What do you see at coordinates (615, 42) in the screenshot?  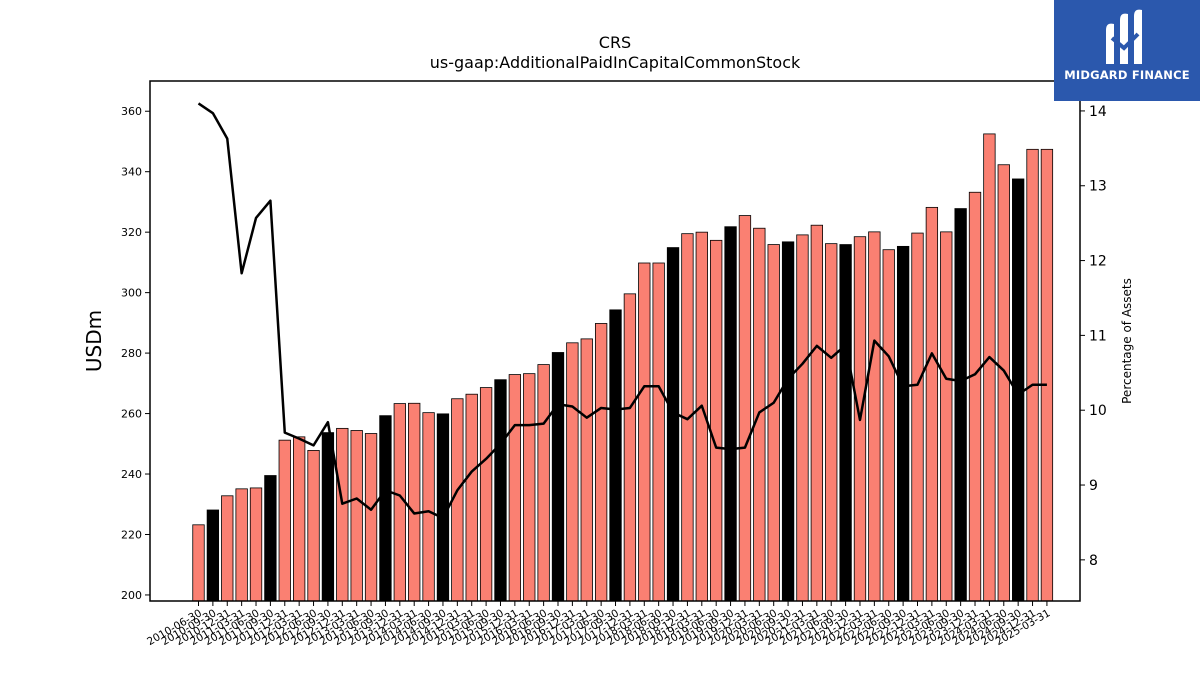 I see `chart-title: CRS` at bounding box center [615, 42].